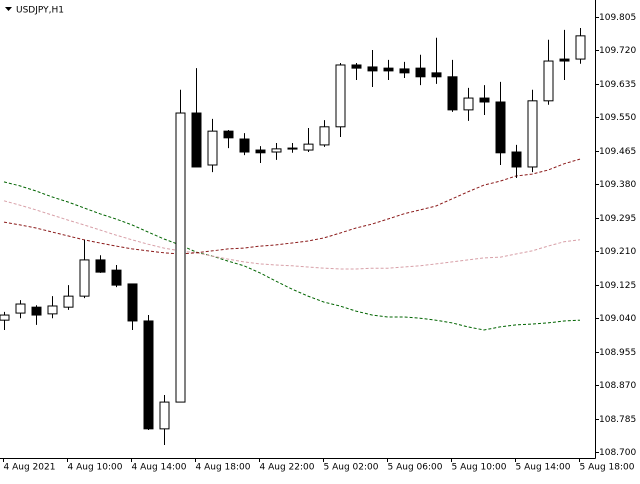 This screenshot has height=484, width=640. Describe the element at coordinates (617, 286) in the screenshot. I see `y-tick-label: 109.125` at that location.